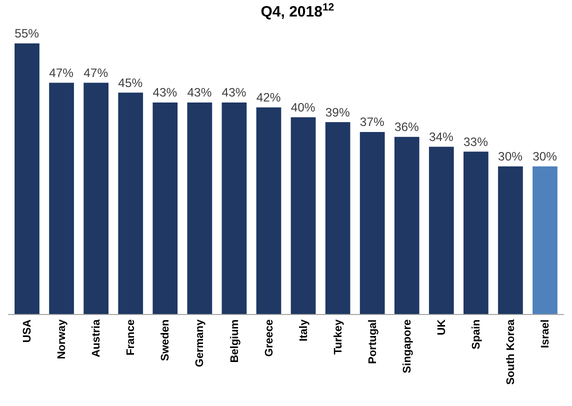 This screenshot has width=572, height=406. What do you see at coordinates (234, 341) in the screenshot?
I see `x-tick-label: Belgium` at bounding box center [234, 341].